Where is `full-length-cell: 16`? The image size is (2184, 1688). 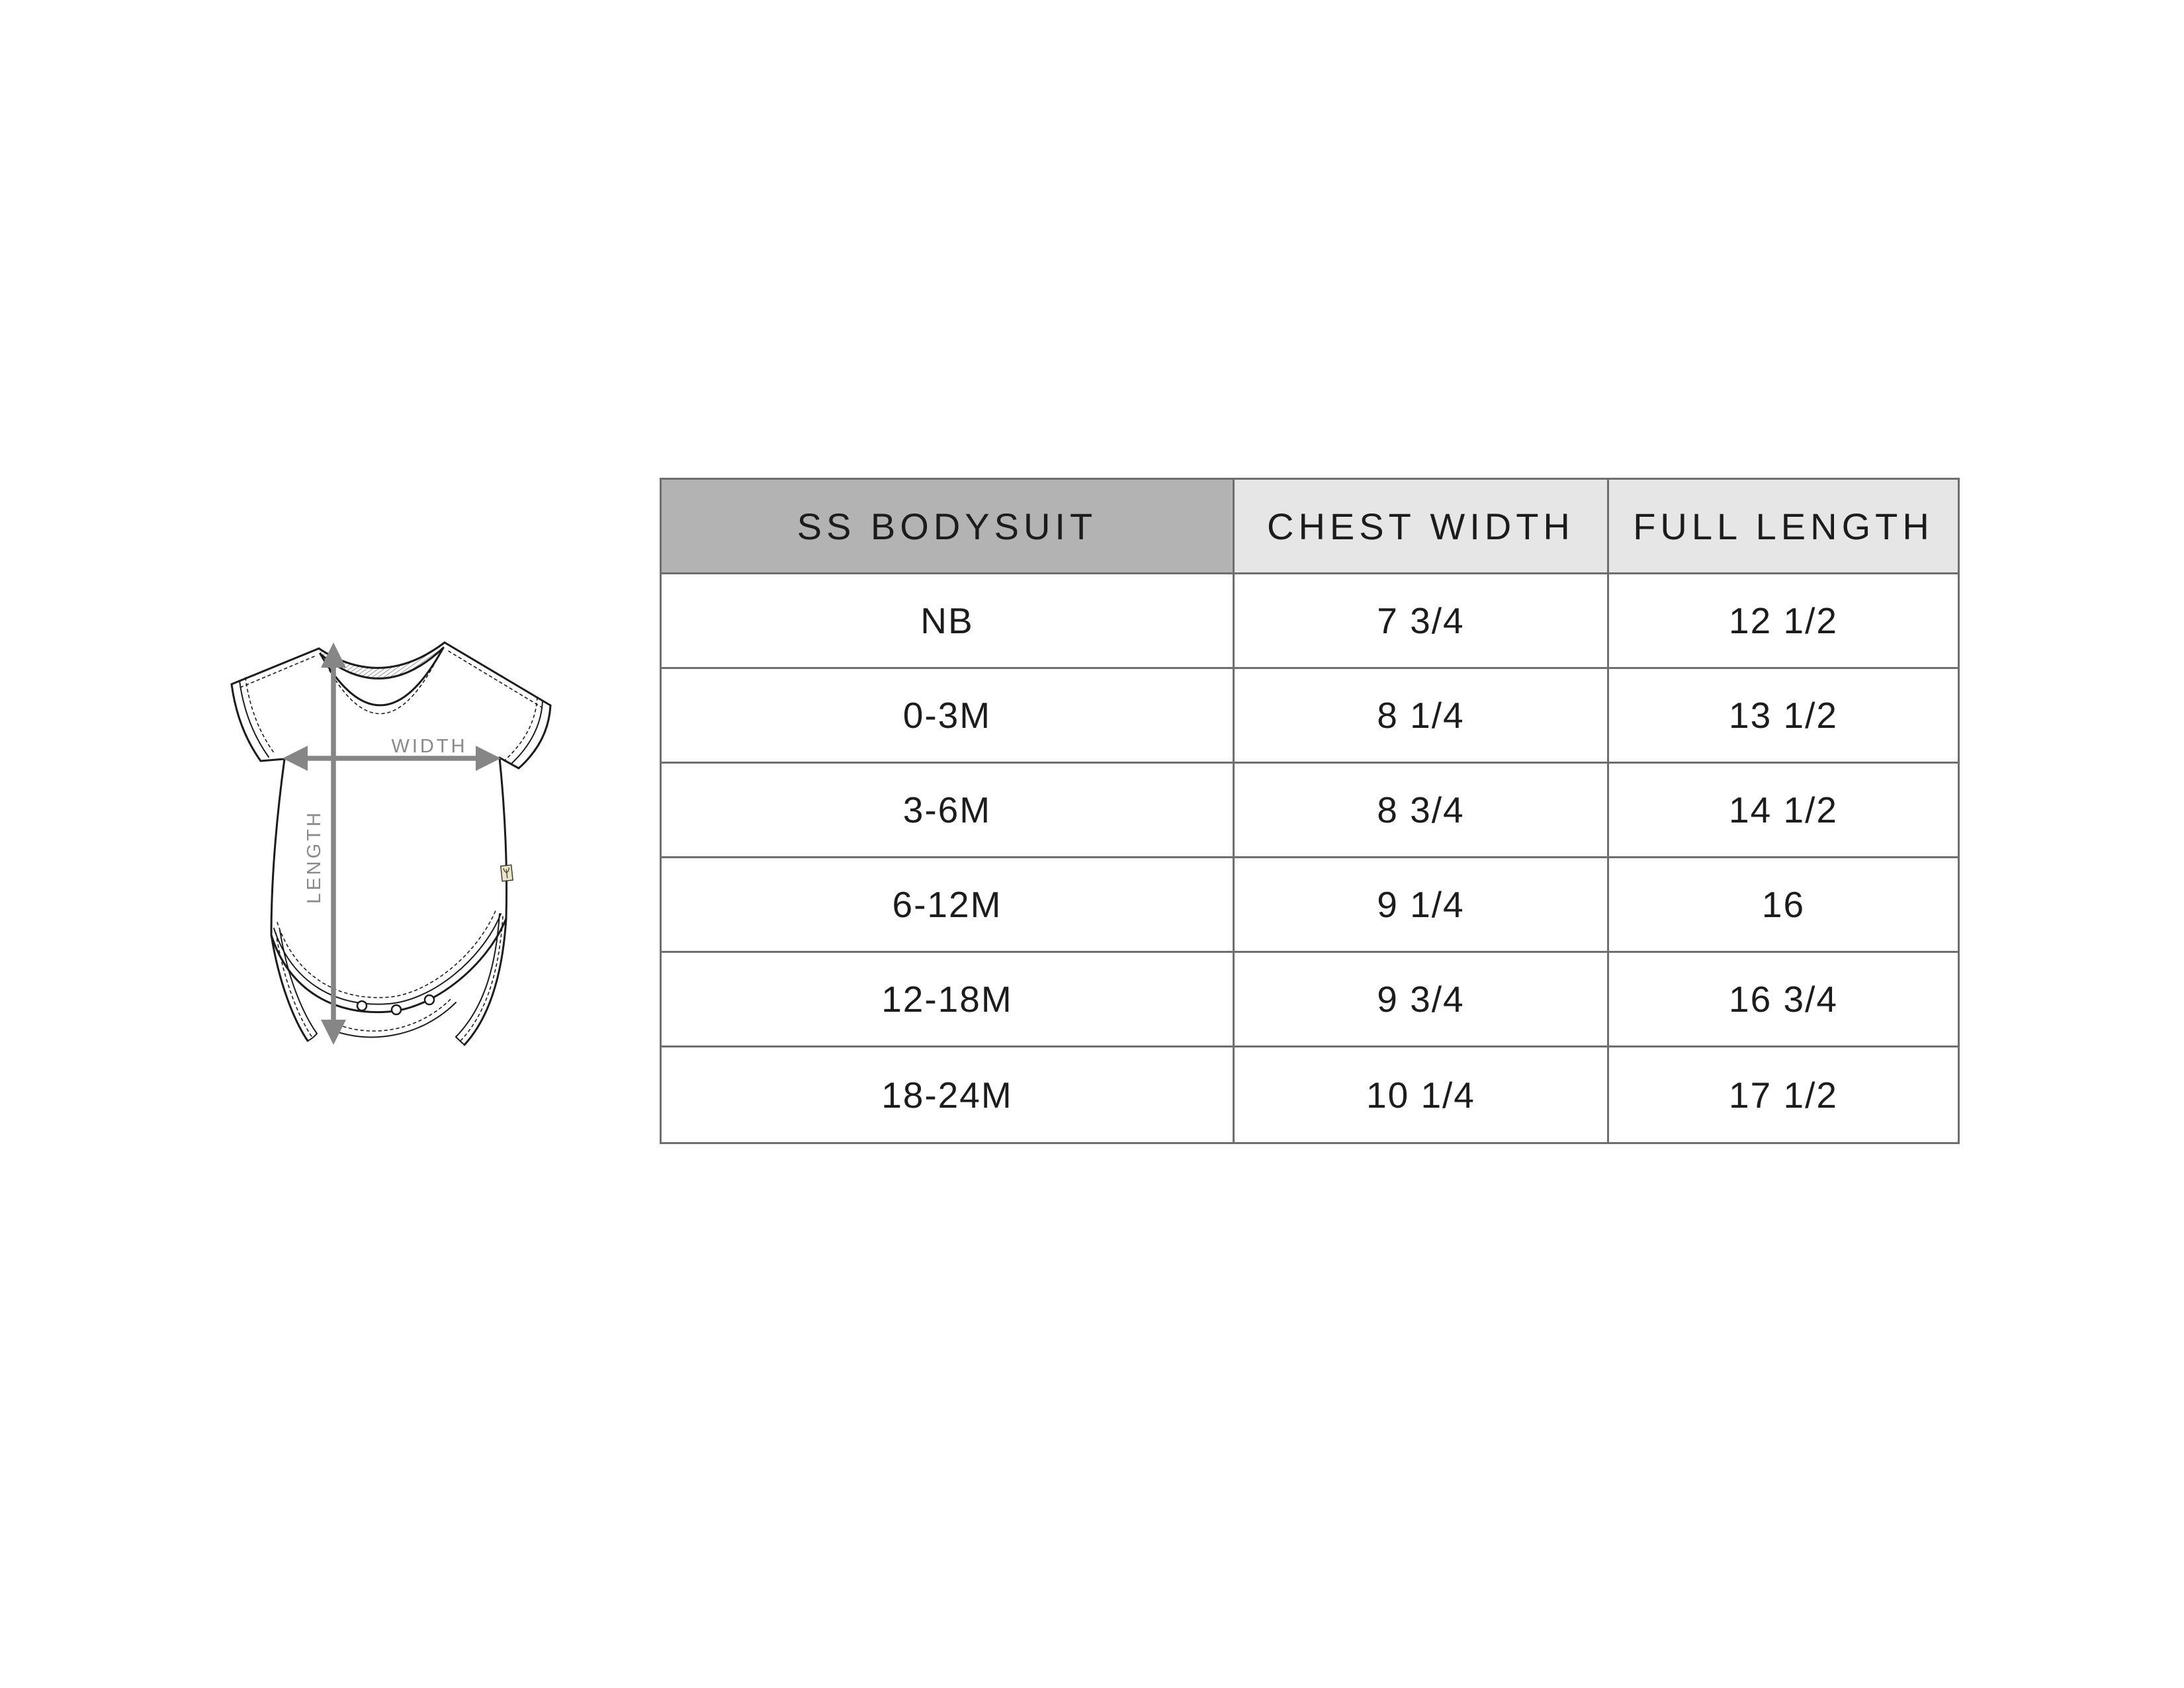 full-length-cell: 16 is located at coordinates (1783, 905).